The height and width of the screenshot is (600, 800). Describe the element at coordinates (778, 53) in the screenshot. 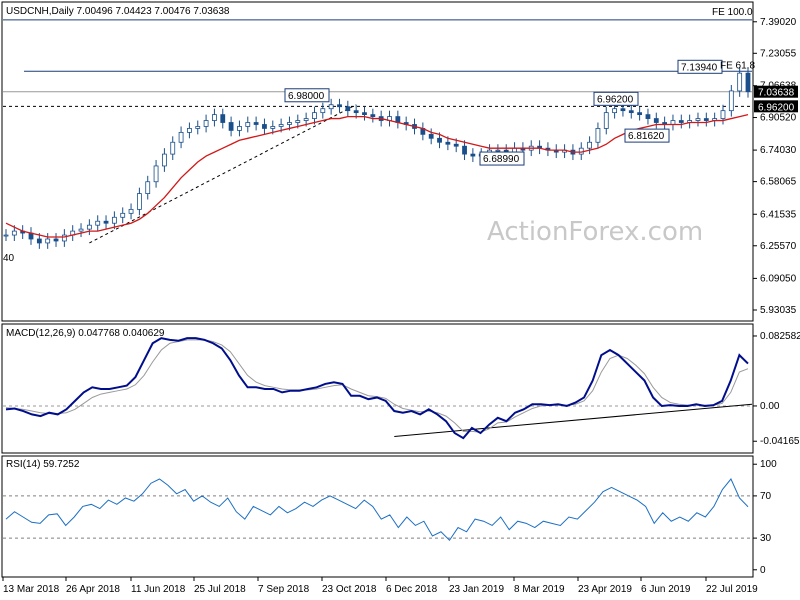

I see `price-y-tick-label: 7.23055` at that location.